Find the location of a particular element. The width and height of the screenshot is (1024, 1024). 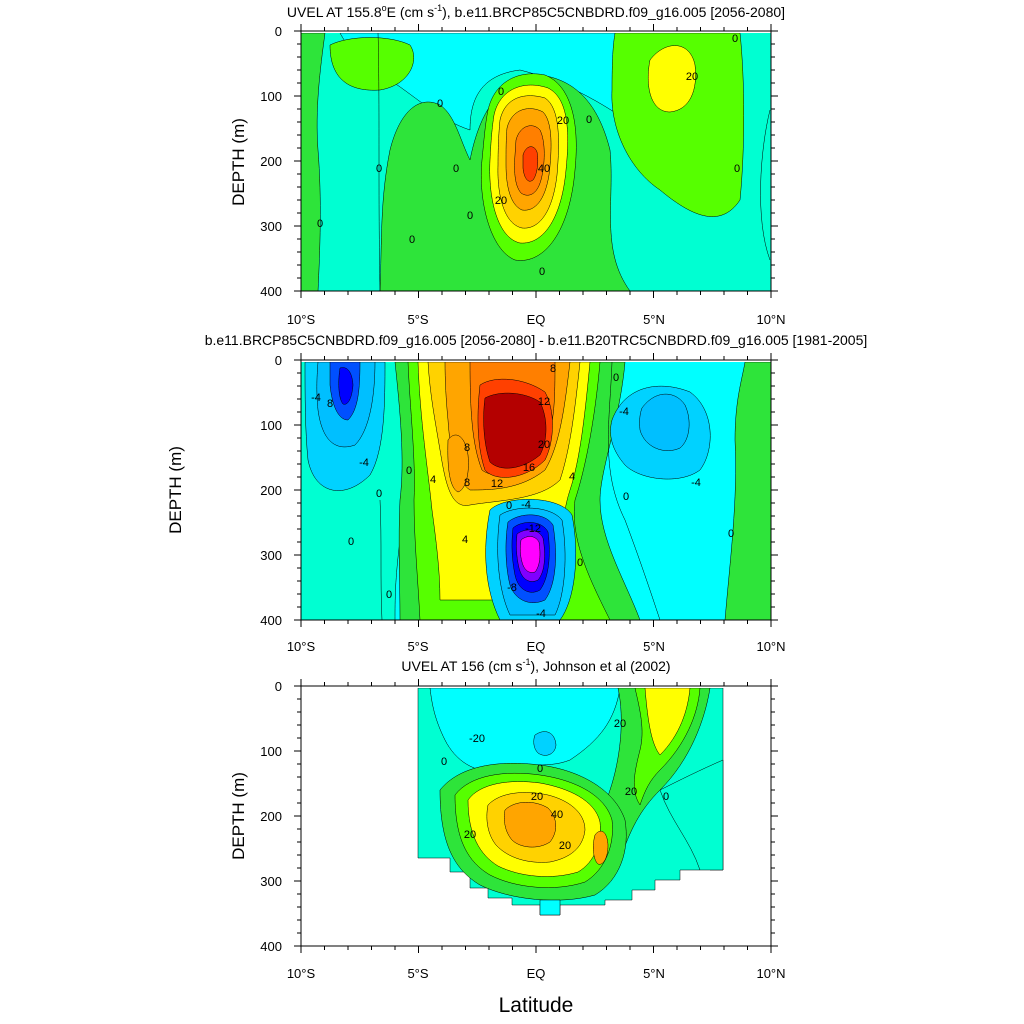

panel-2-y-tick-labels: 0 100 200 300 400 is located at coordinates (271, 490).